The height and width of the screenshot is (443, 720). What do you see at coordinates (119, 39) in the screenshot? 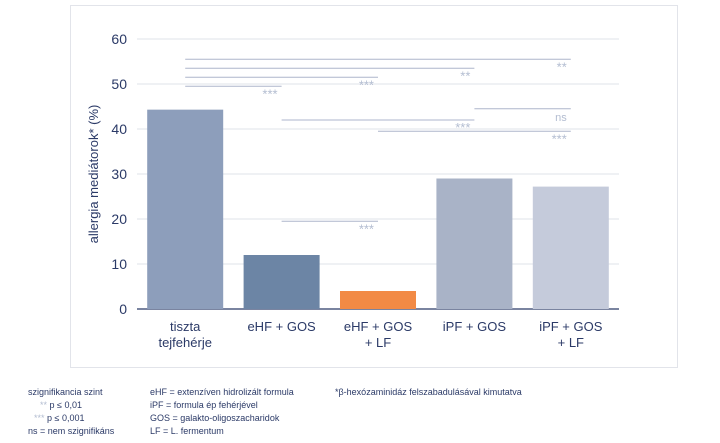
I see `y-tick-label-60: 60` at bounding box center [119, 39].